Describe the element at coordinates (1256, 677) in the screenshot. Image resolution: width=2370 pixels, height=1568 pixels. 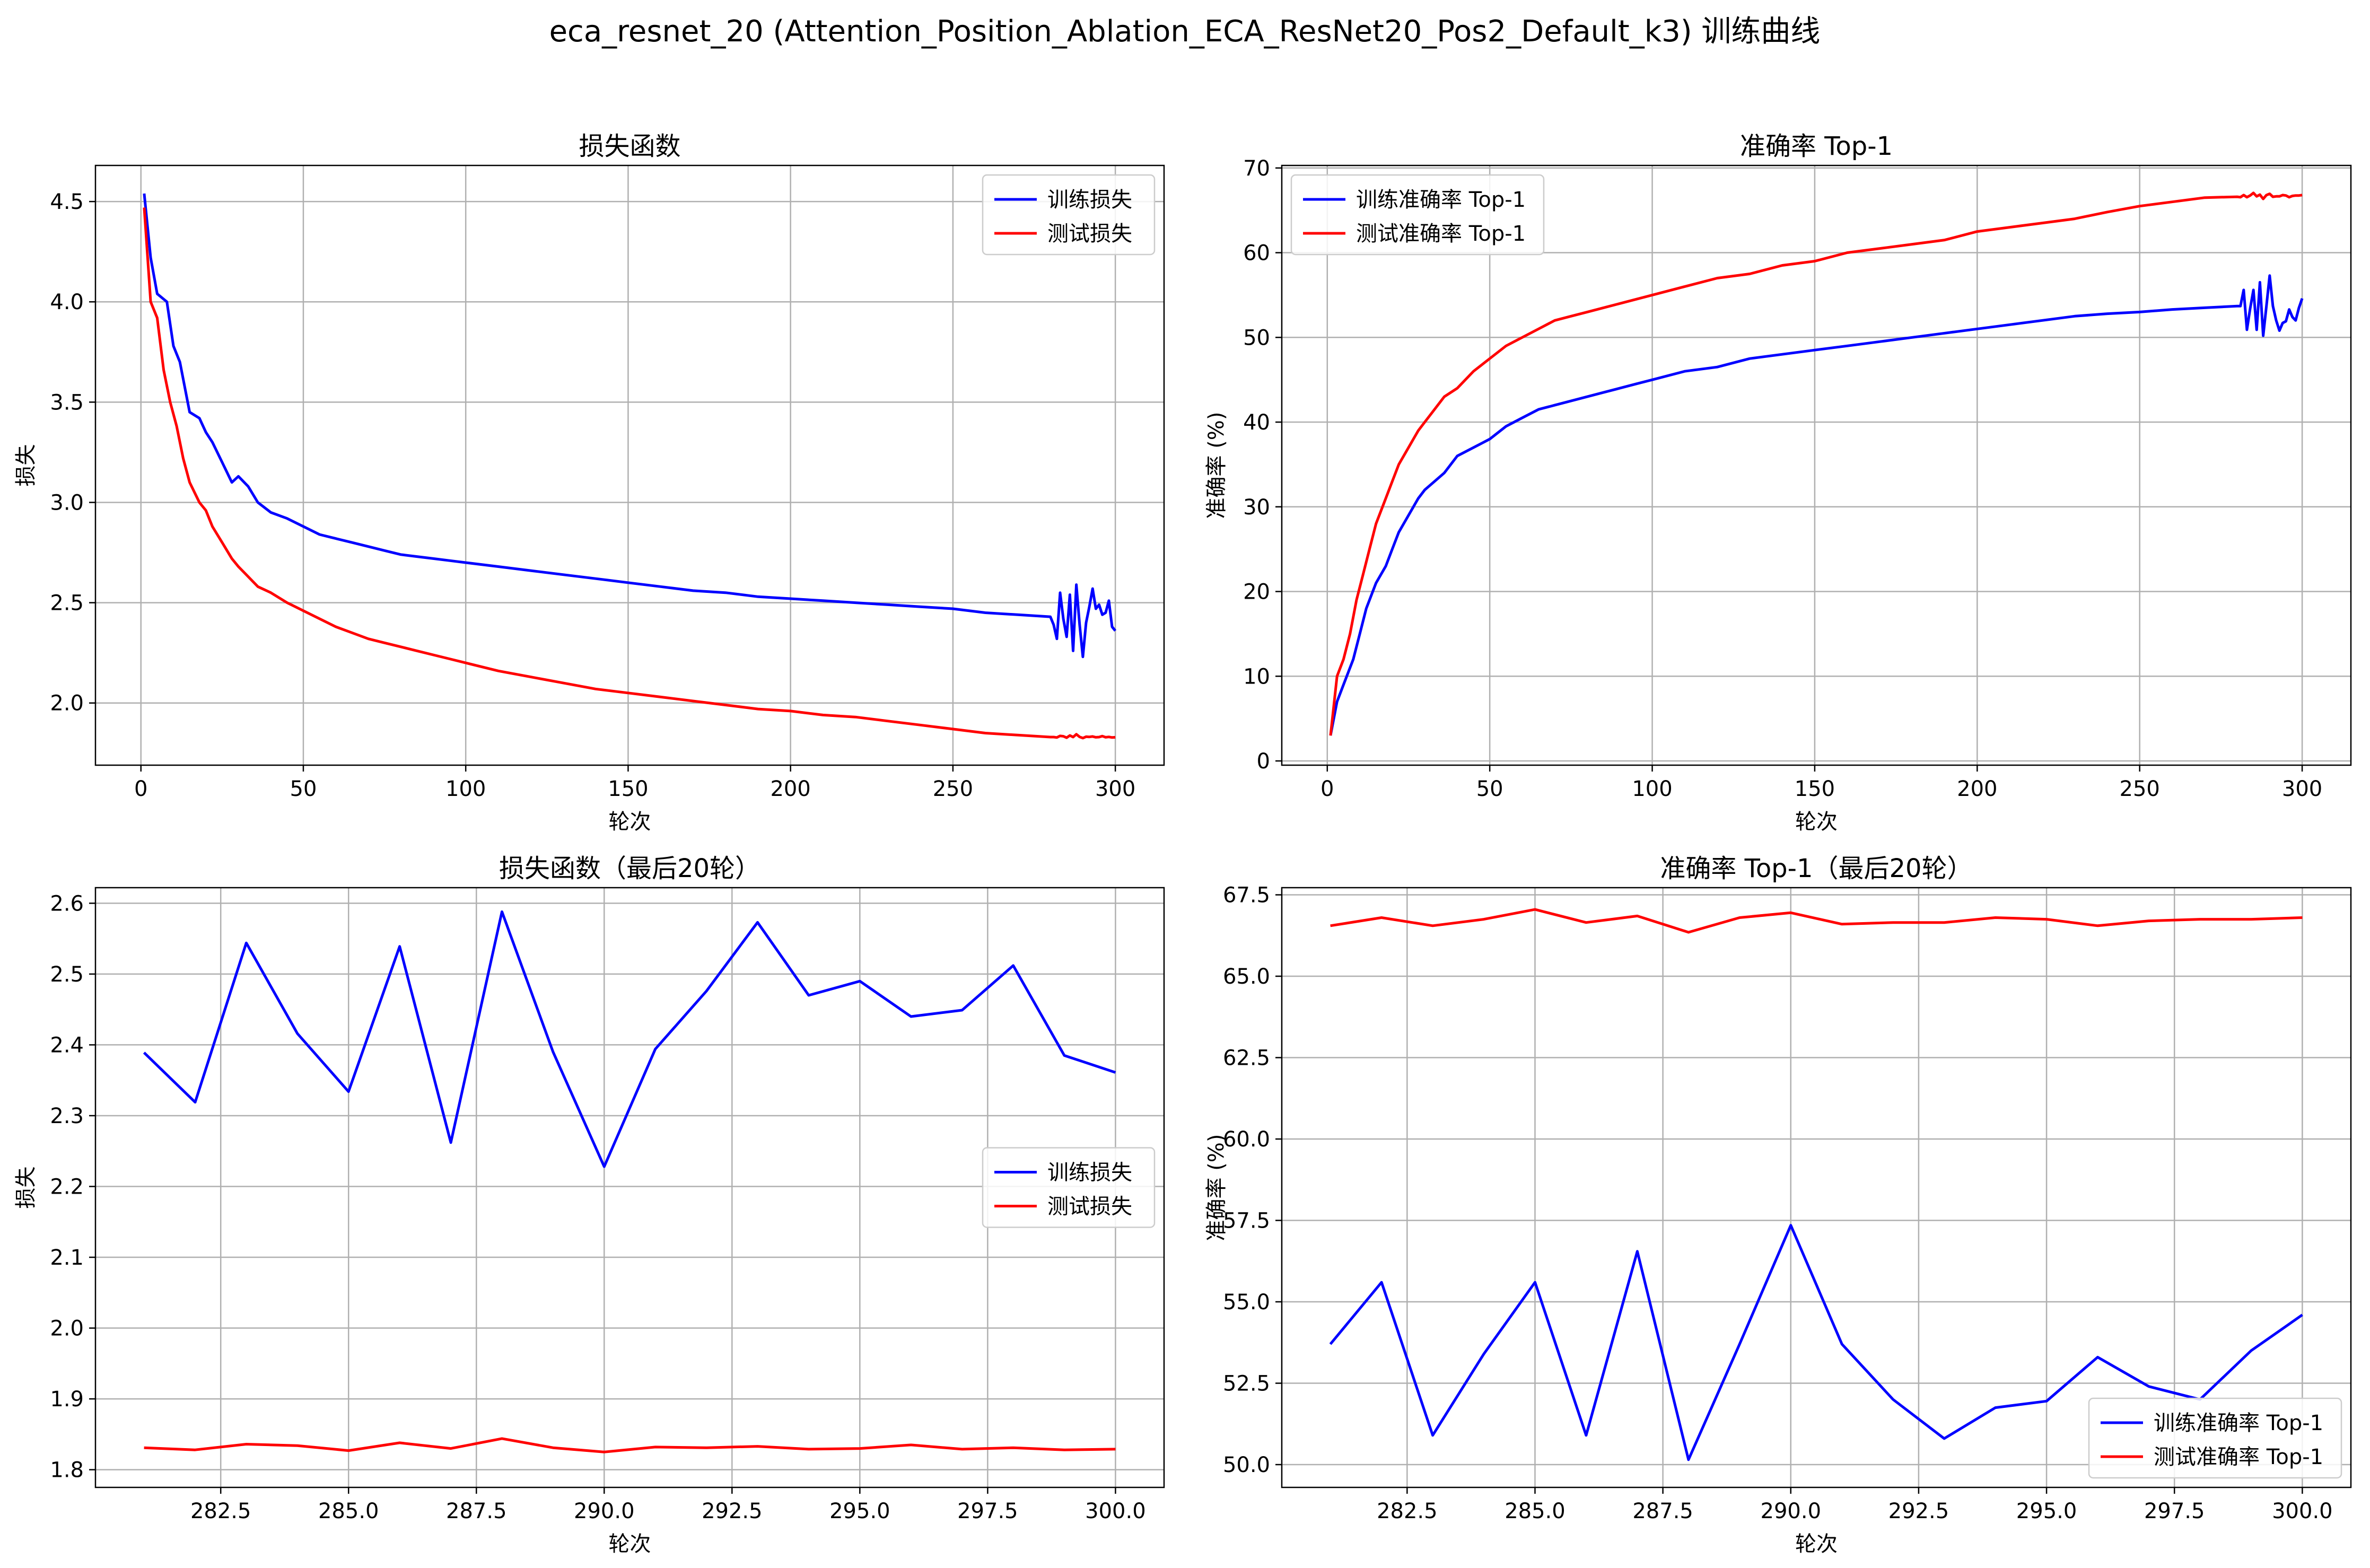
I see `y-tick-label: 10` at that location.